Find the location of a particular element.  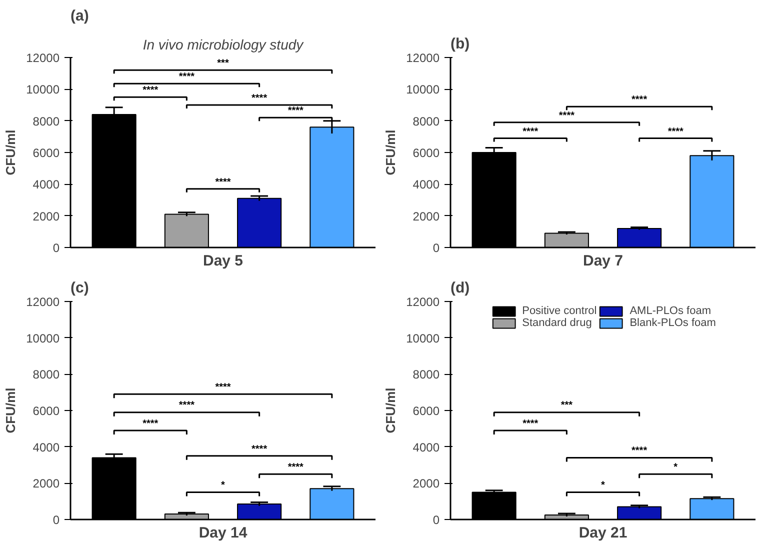

chart-title: (b) is located at coordinates (460, 44).